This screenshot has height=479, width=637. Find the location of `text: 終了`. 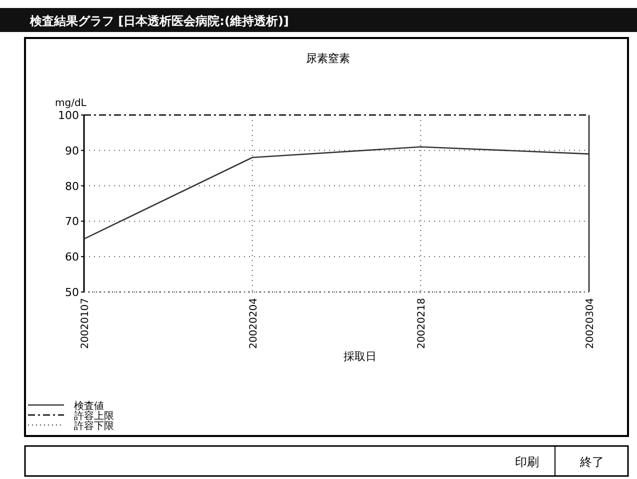

text: 終了 is located at coordinates (591, 462).